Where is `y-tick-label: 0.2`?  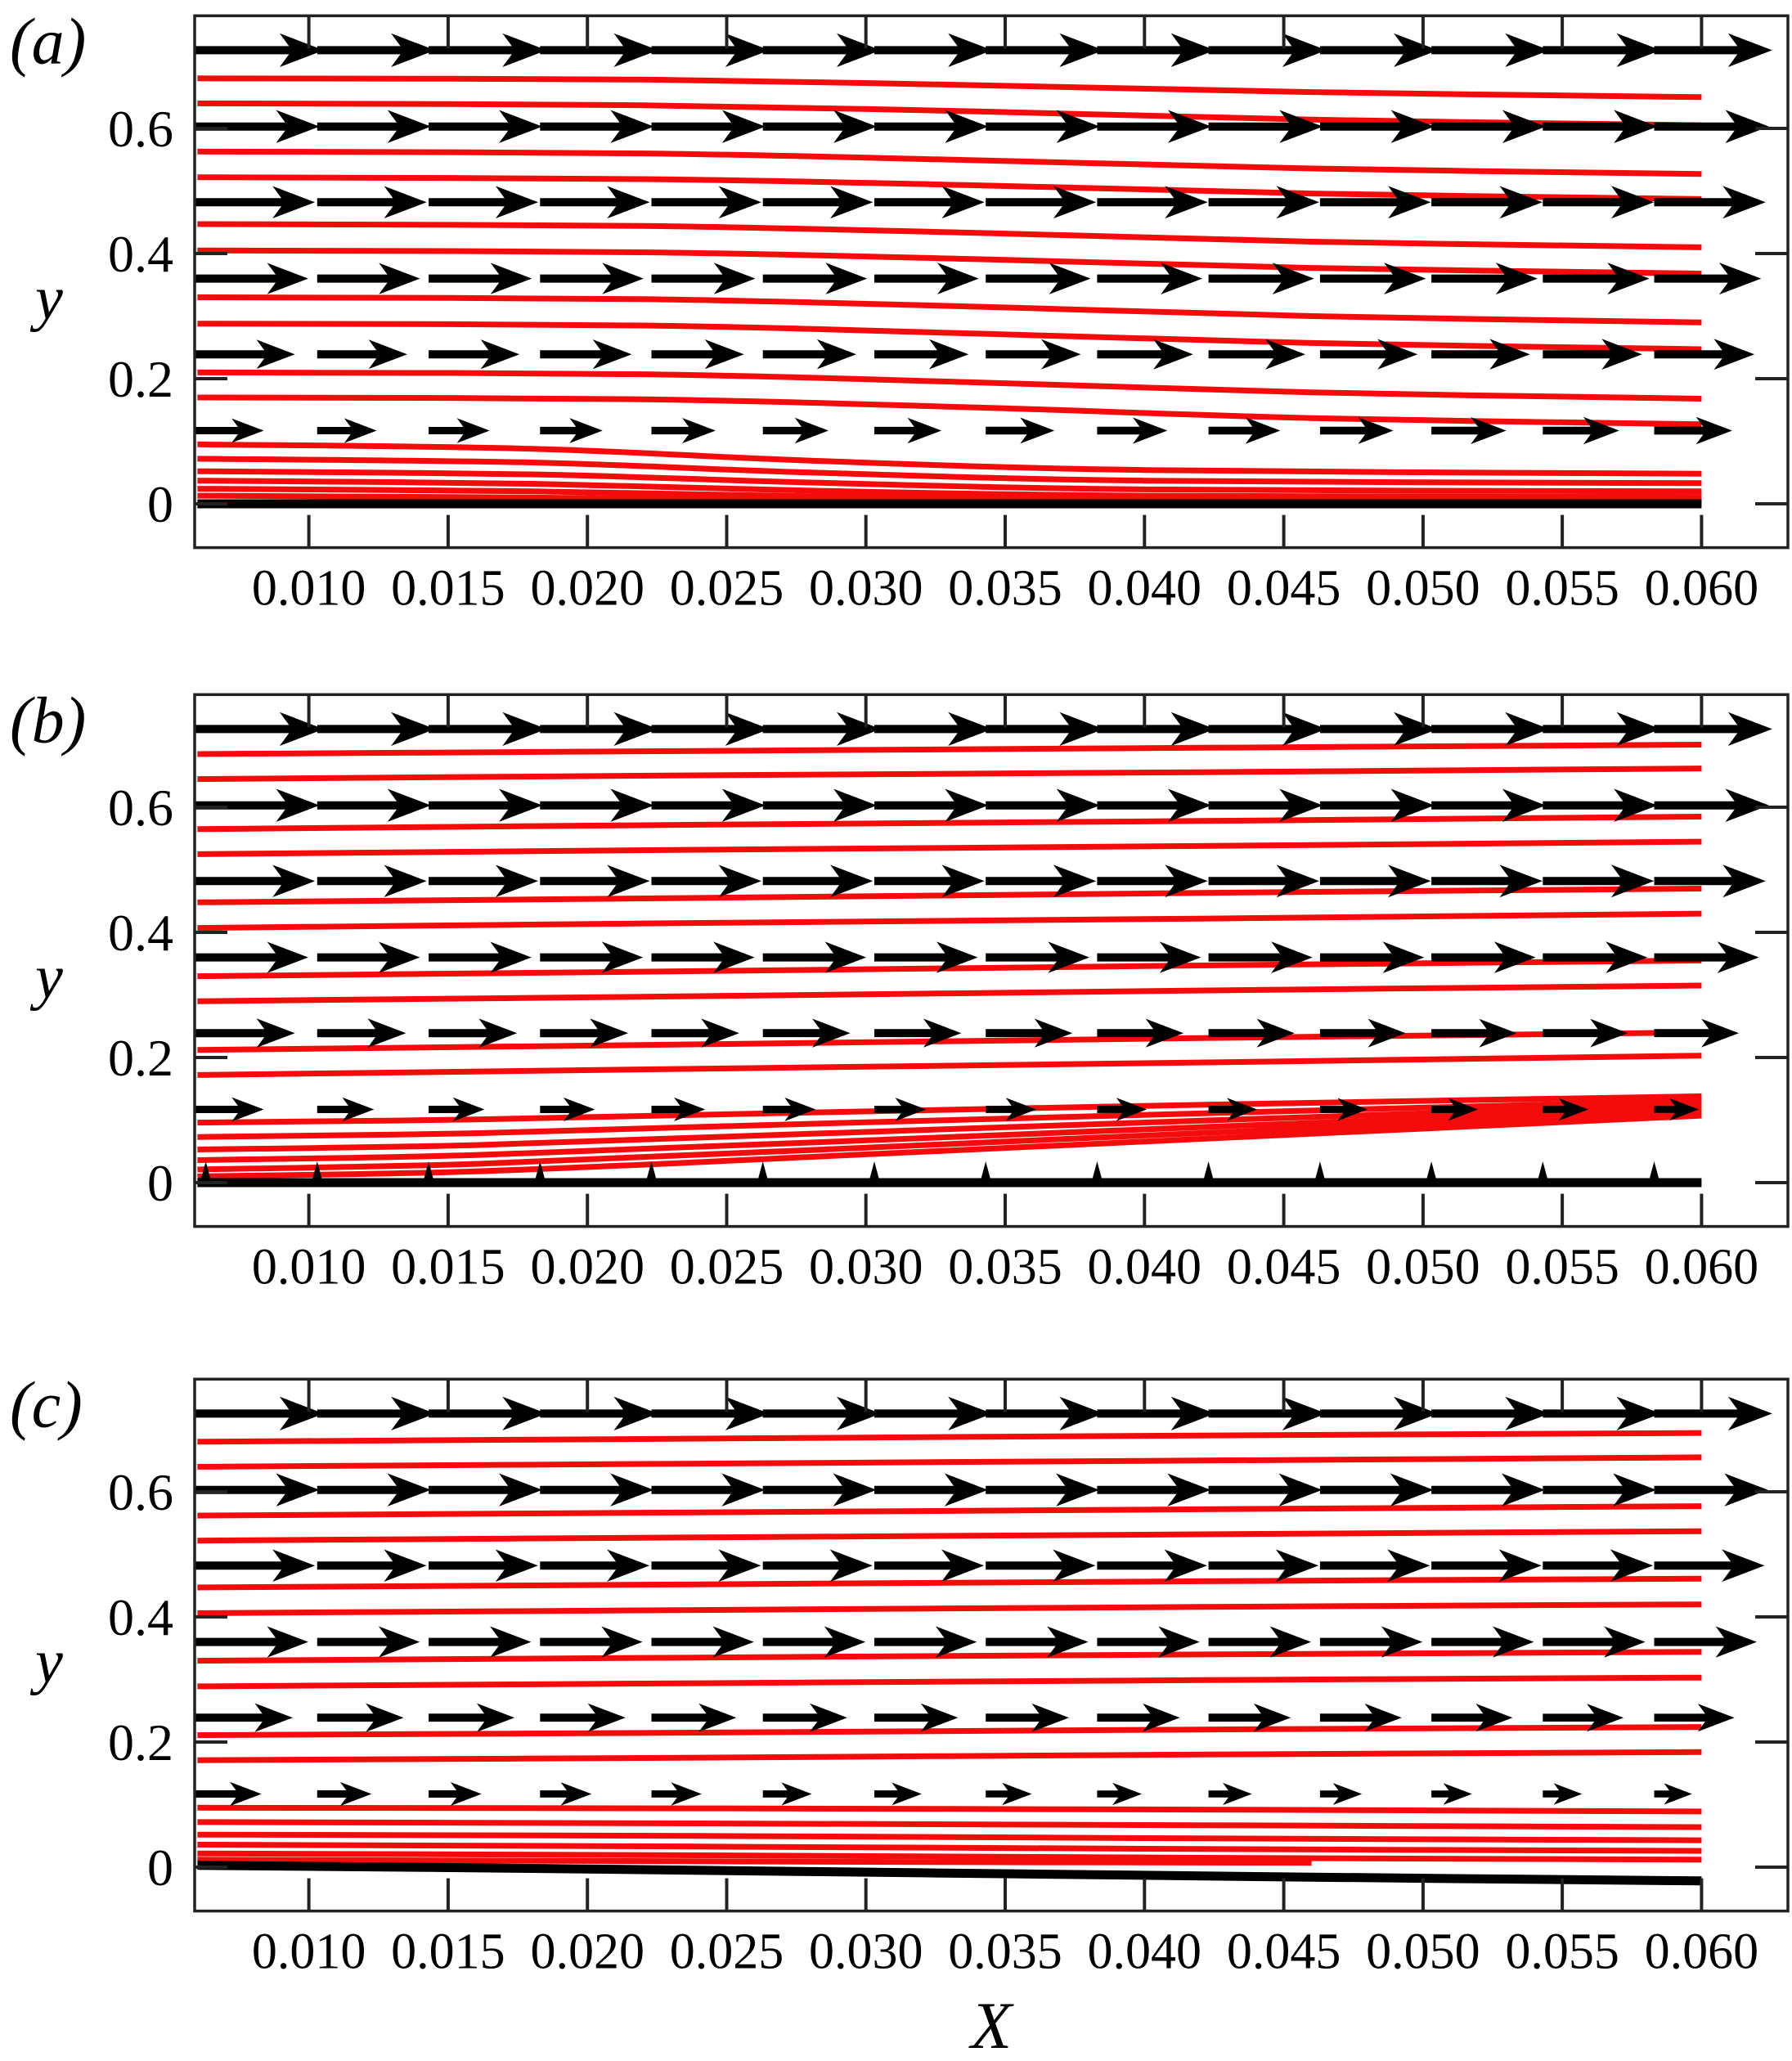 y-tick-label: 0.2 is located at coordinates (140, 1742).